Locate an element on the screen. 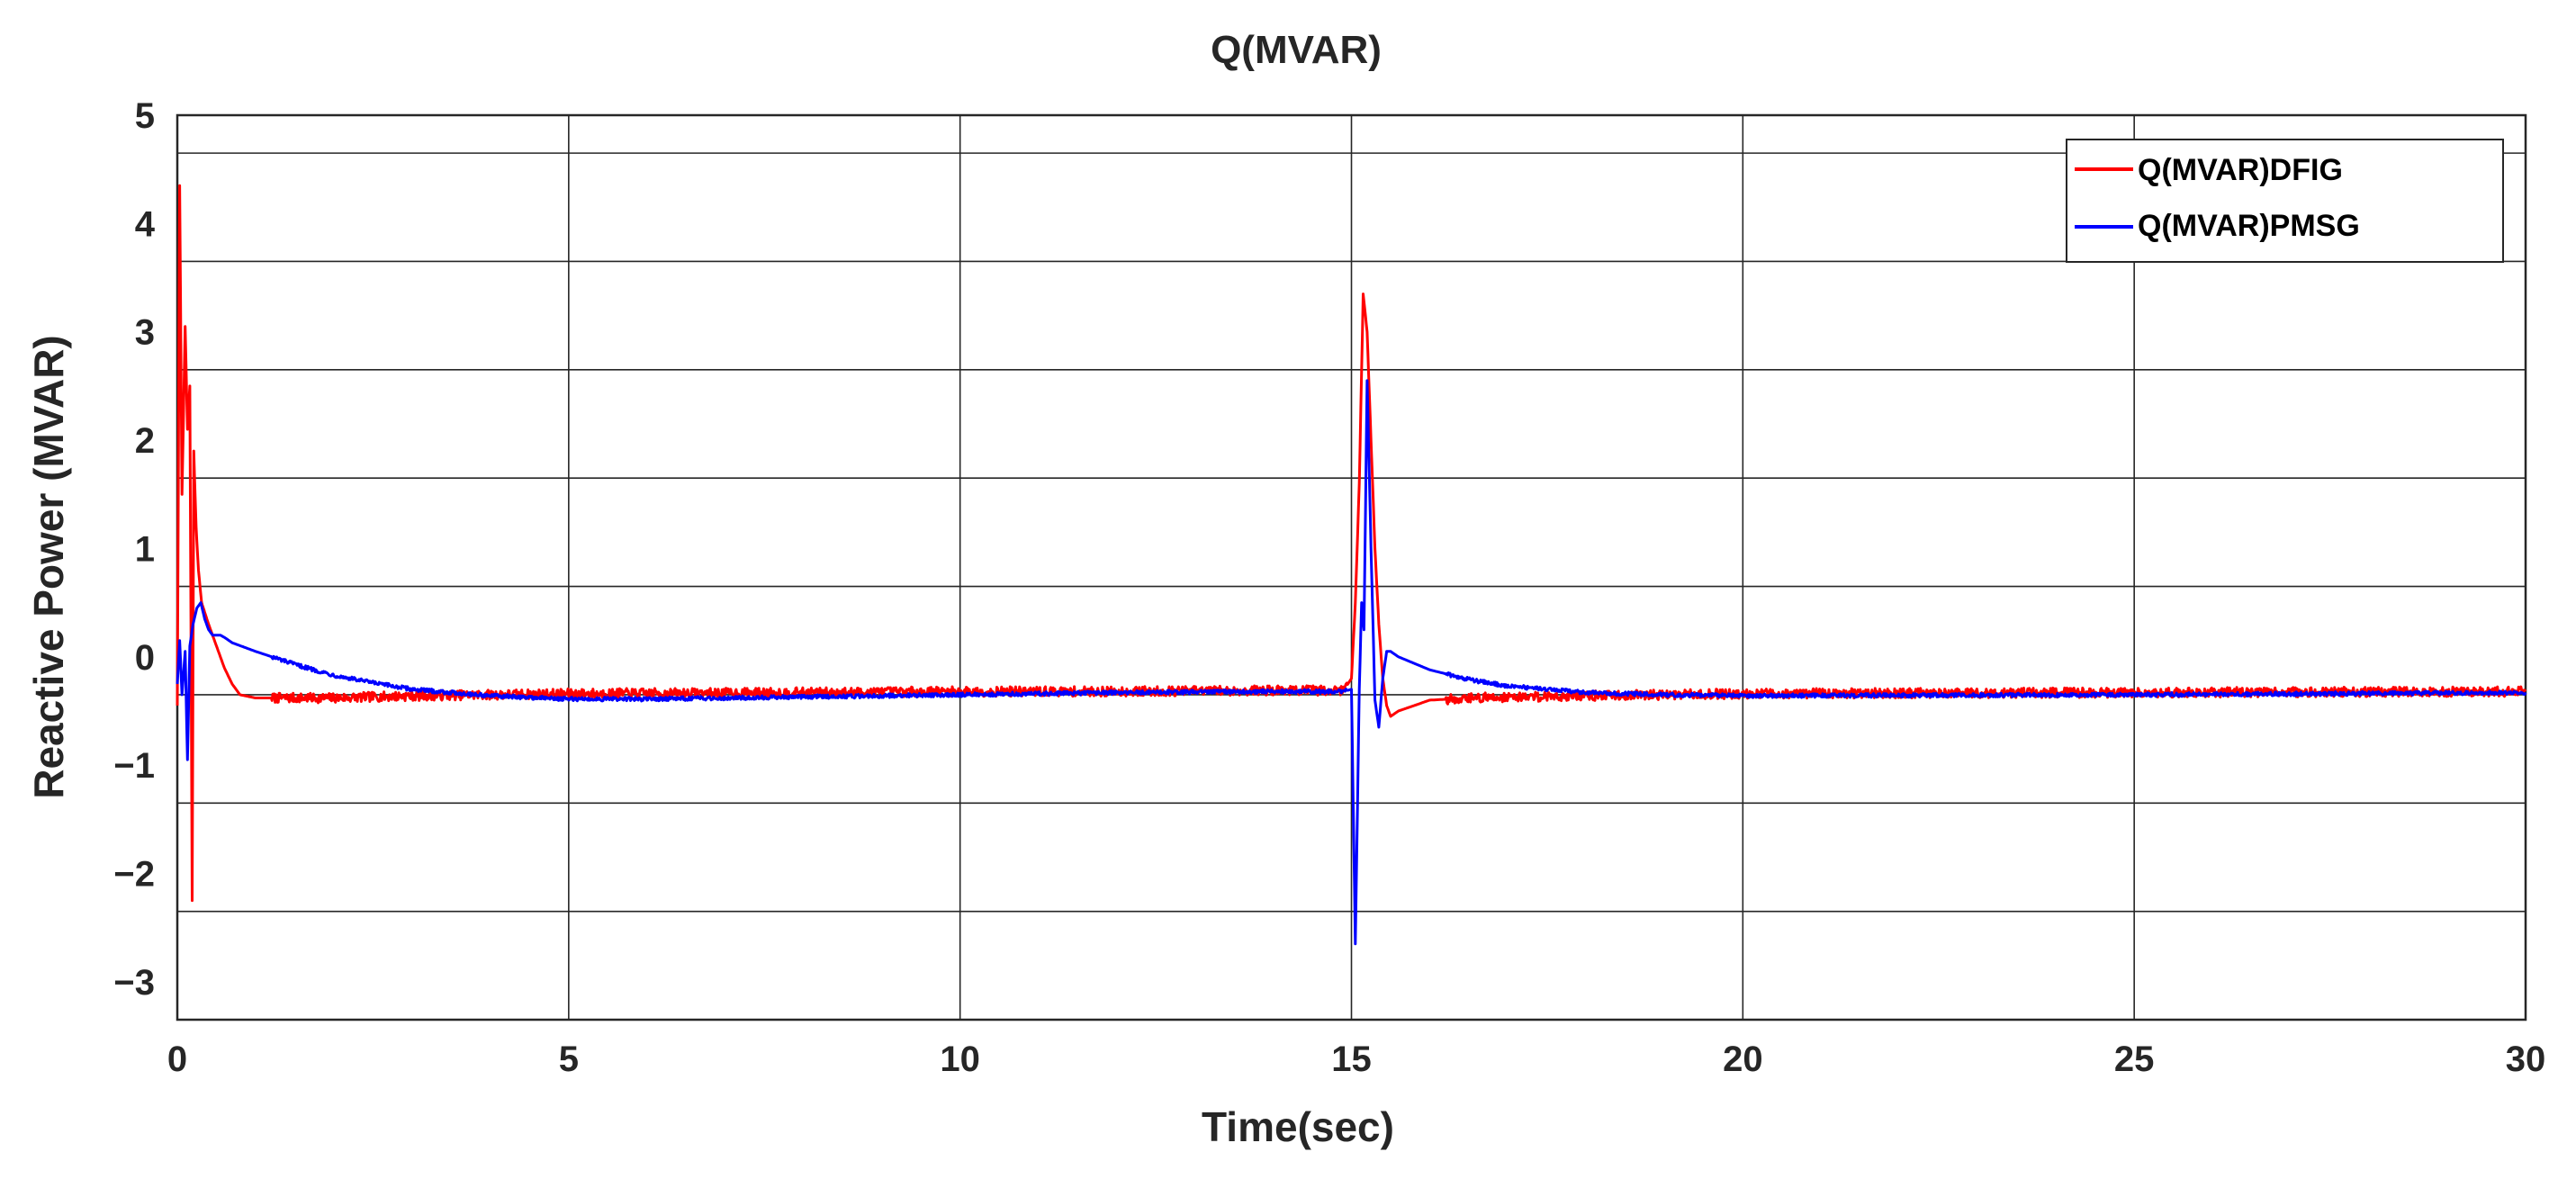 Image resolution: width=2576 pixels, height=1188 pixels. y-tick-label-7: 4 is located at coordinates (145, 224).